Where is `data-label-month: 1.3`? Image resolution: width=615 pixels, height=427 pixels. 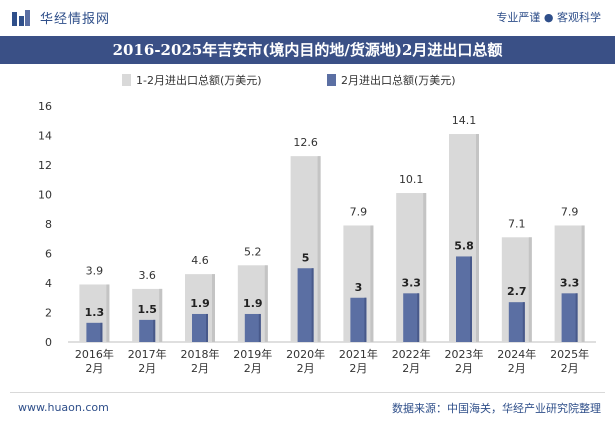 data-label-month: 1.3 is located at coordinates (95, 312).